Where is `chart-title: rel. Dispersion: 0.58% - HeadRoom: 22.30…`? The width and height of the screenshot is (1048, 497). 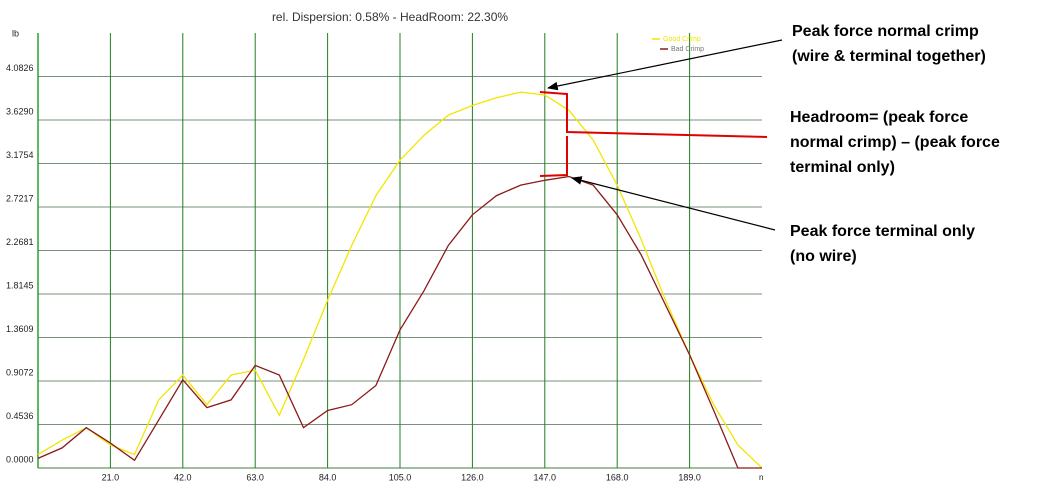 chart-title: rel. Dispersion: 0.58% - HeadRoom: 22.30… is located at coordinates (390, 17).